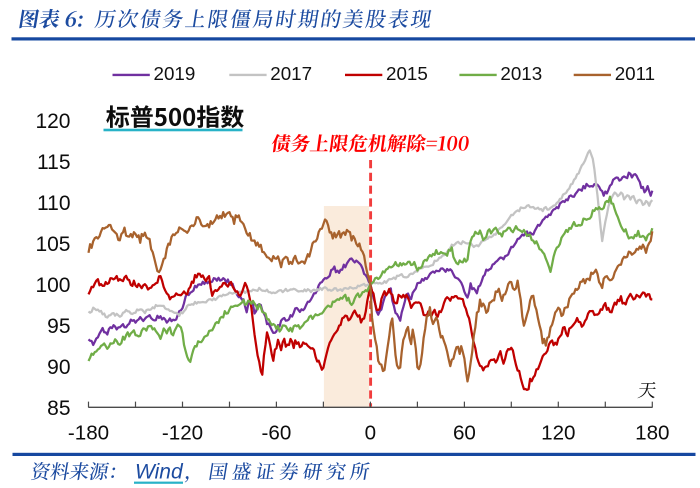  I want to click on svg-text: Wind, so click(159, 472).